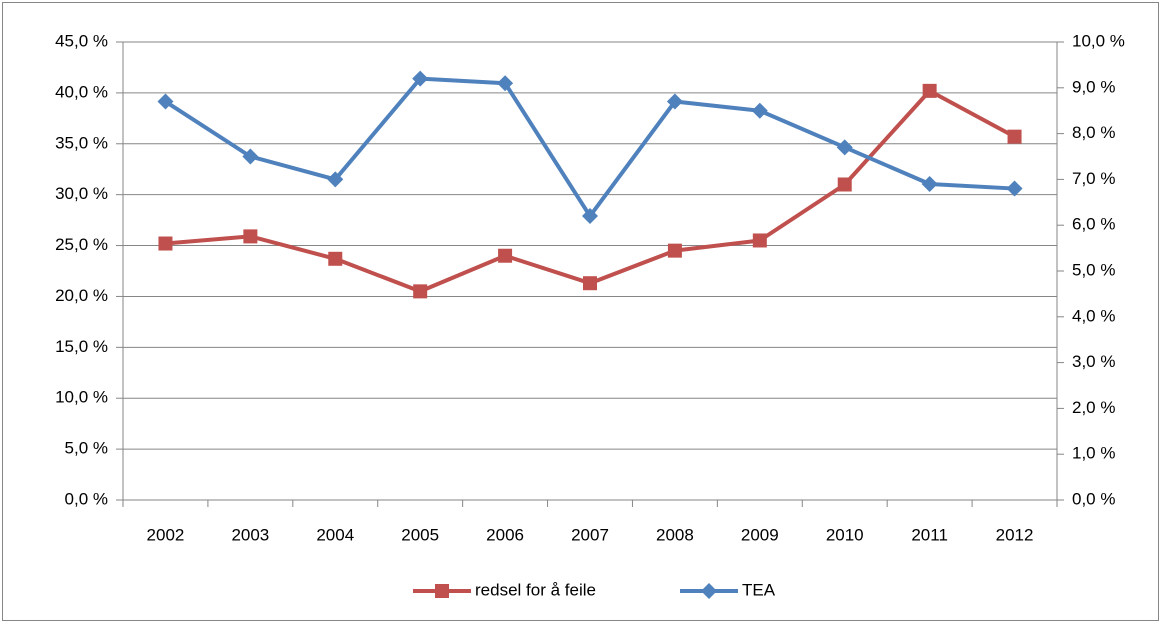 The width and height of the screenshot is (1162, 624). What do you see at coordinates (1093, 407) in the screenshot?
I see `y2-tick-label: 2,0 %` at bounding box center [1093, 407].